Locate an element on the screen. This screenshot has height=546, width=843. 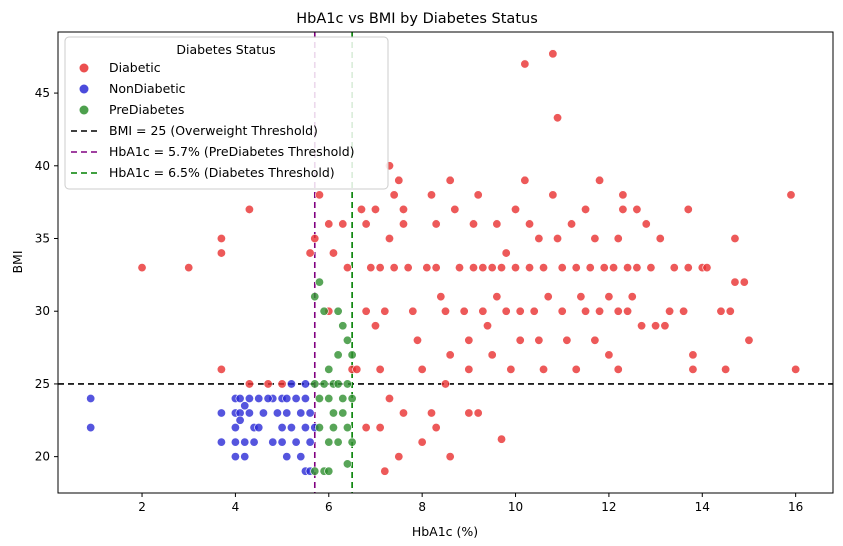
y-tick-label: 20 is located at coordinates (42, 457).